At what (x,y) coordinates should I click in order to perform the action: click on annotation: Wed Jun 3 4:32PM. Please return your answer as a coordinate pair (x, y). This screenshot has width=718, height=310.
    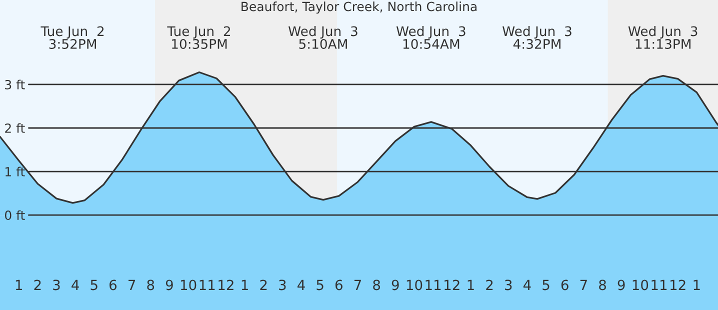
    Looking at the image, I should click on (537, 37).